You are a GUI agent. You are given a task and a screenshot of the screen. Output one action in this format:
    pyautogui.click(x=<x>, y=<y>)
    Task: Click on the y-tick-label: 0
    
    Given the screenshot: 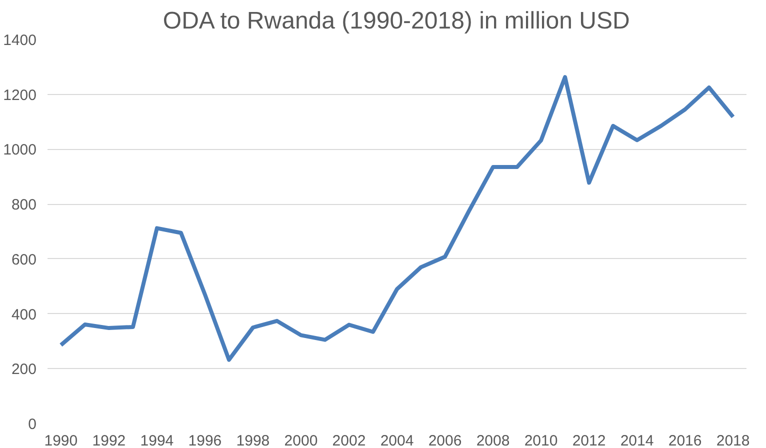 What is the action you would take?
    pyautogui.click(x=32, y=424)
    